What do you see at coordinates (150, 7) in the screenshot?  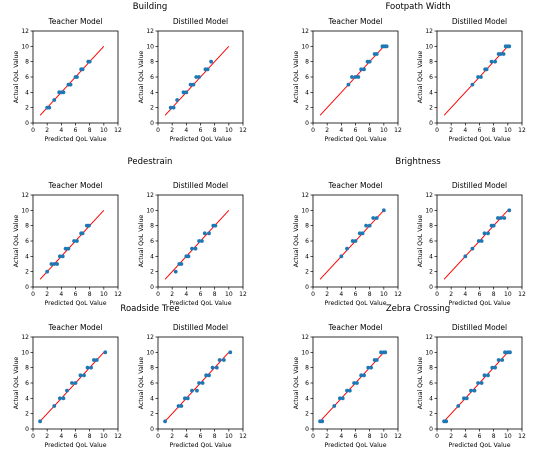 I see `group-title: Building` at bounding box center [150, 7].